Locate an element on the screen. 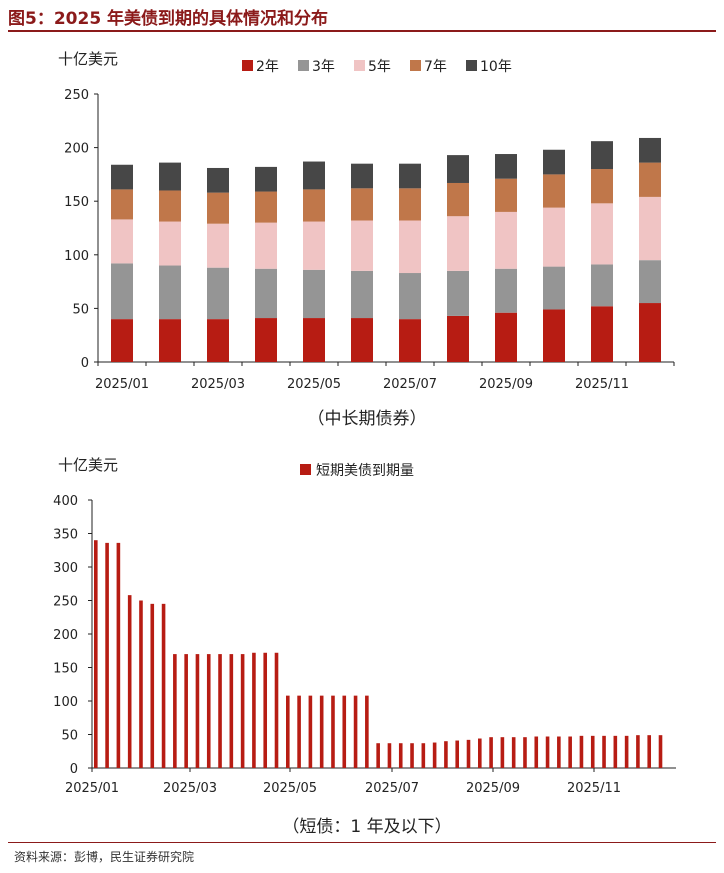  y-tick-label-6: 300 is located at coordinates (65, 568).